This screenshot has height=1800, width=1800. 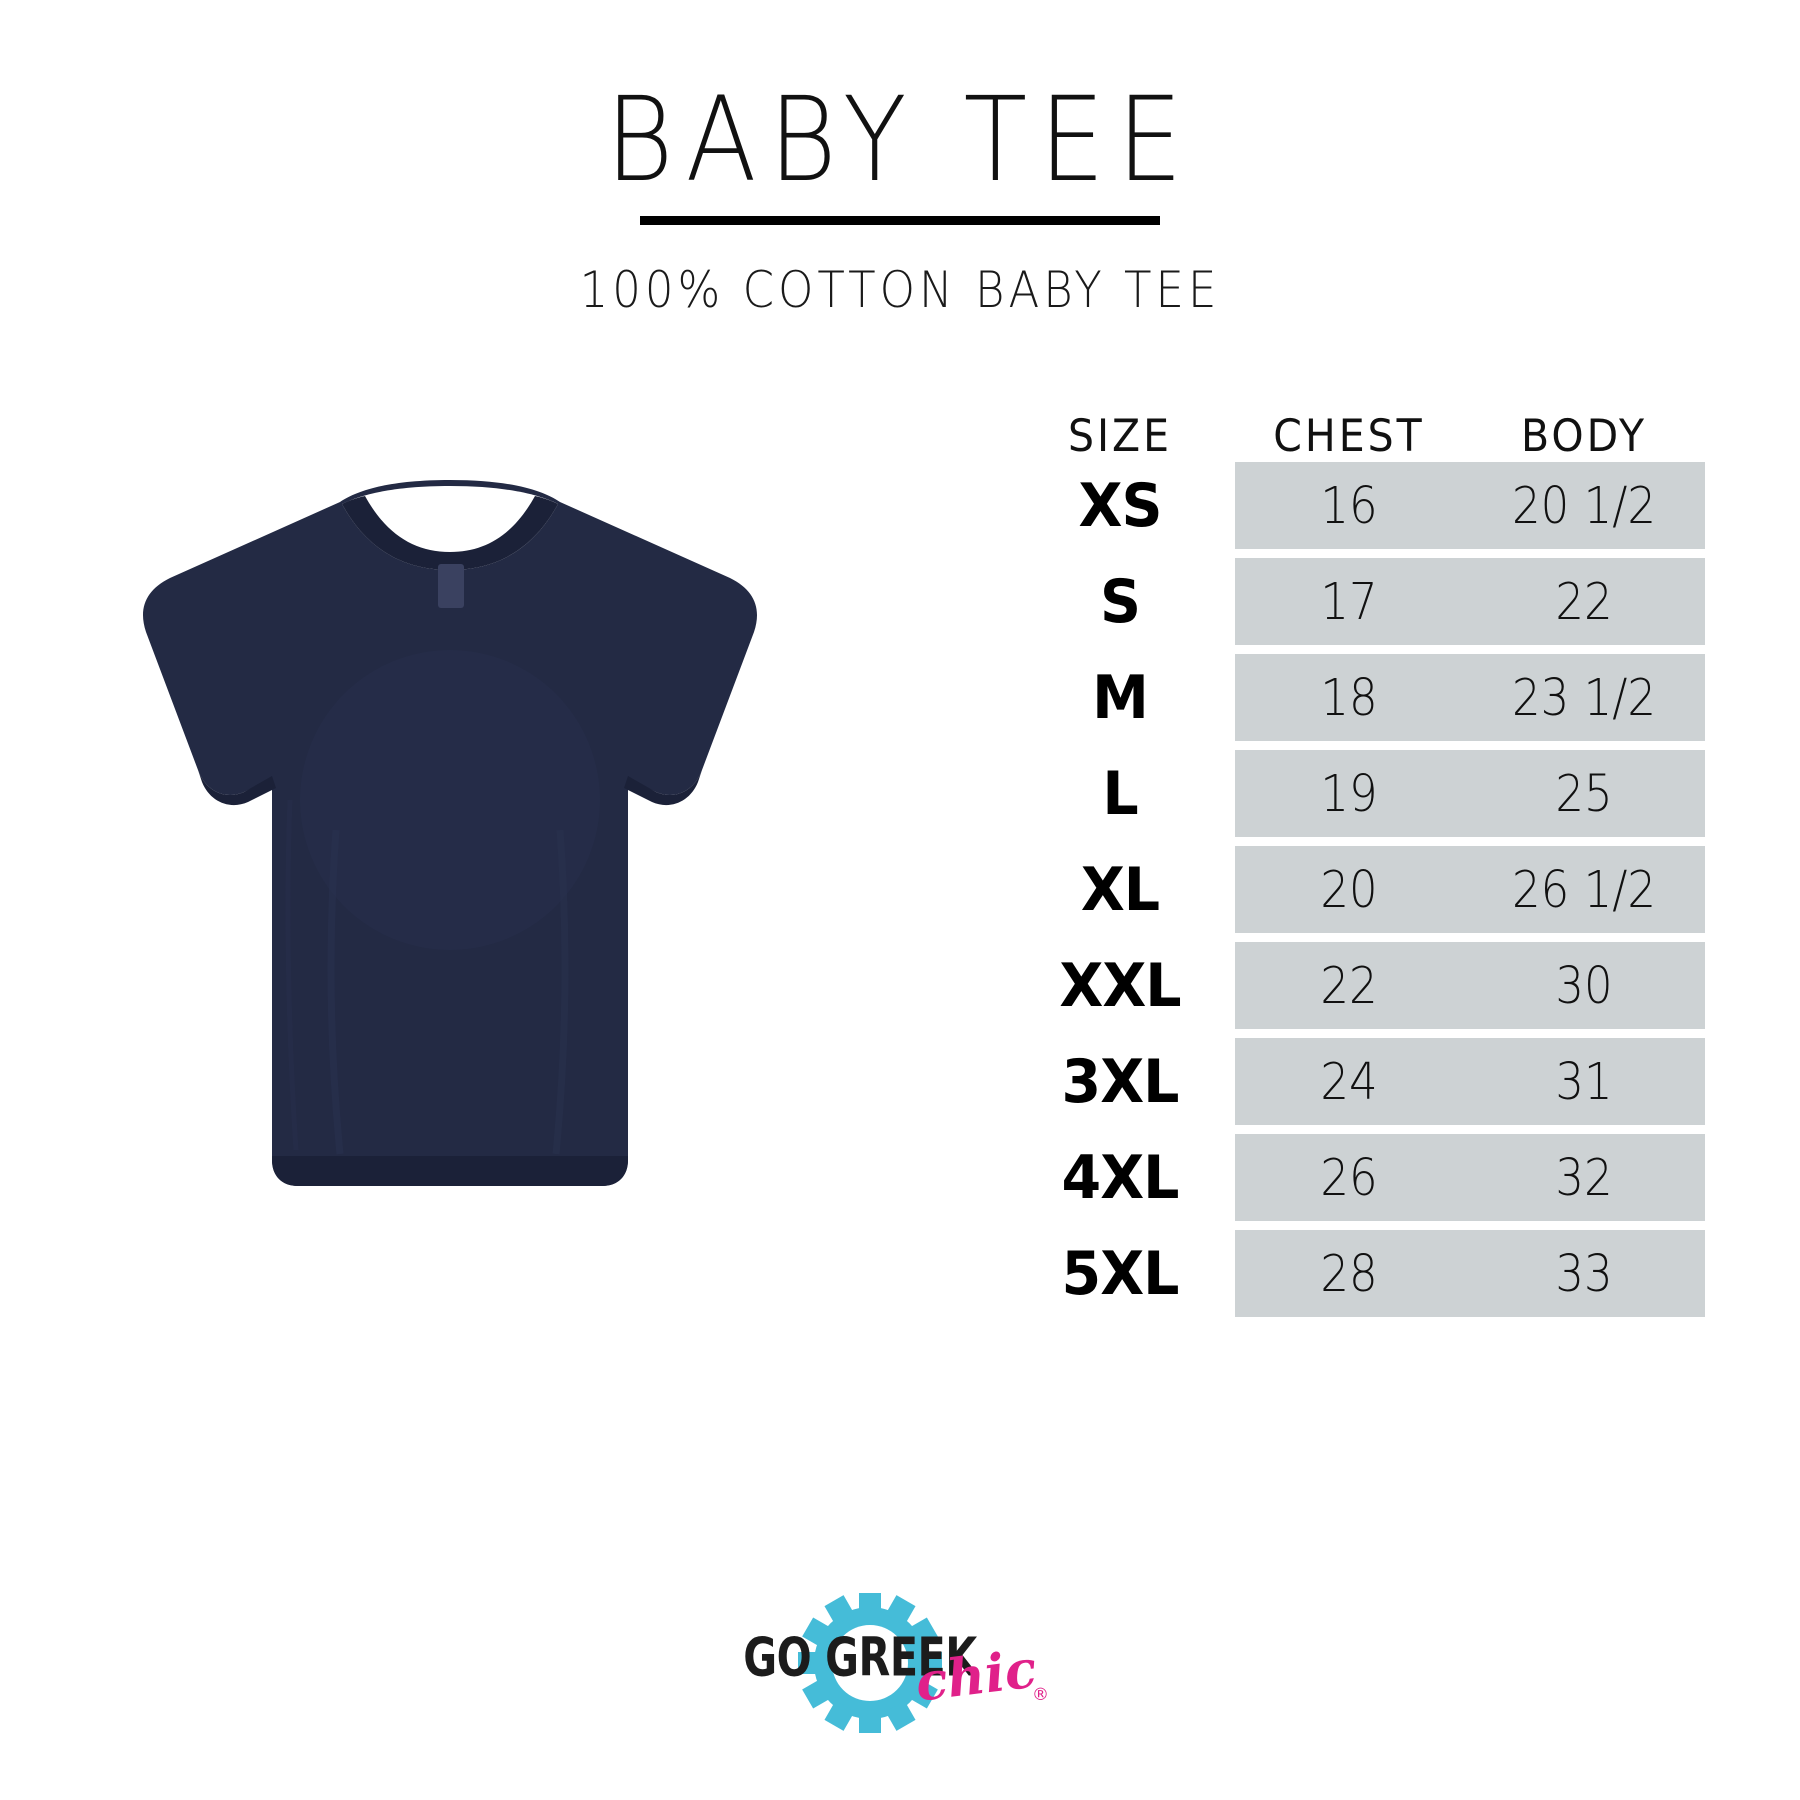 I want to click on brand-logo: GO GREEK chic ®, so click(x=900, y=1663).